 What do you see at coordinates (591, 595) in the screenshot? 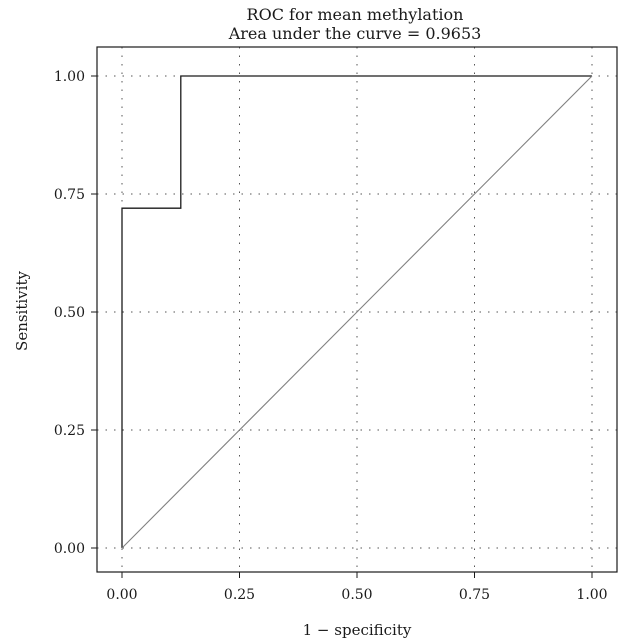
I see `x-tick-label-4: 1.00` at bounding box center [591, 595].